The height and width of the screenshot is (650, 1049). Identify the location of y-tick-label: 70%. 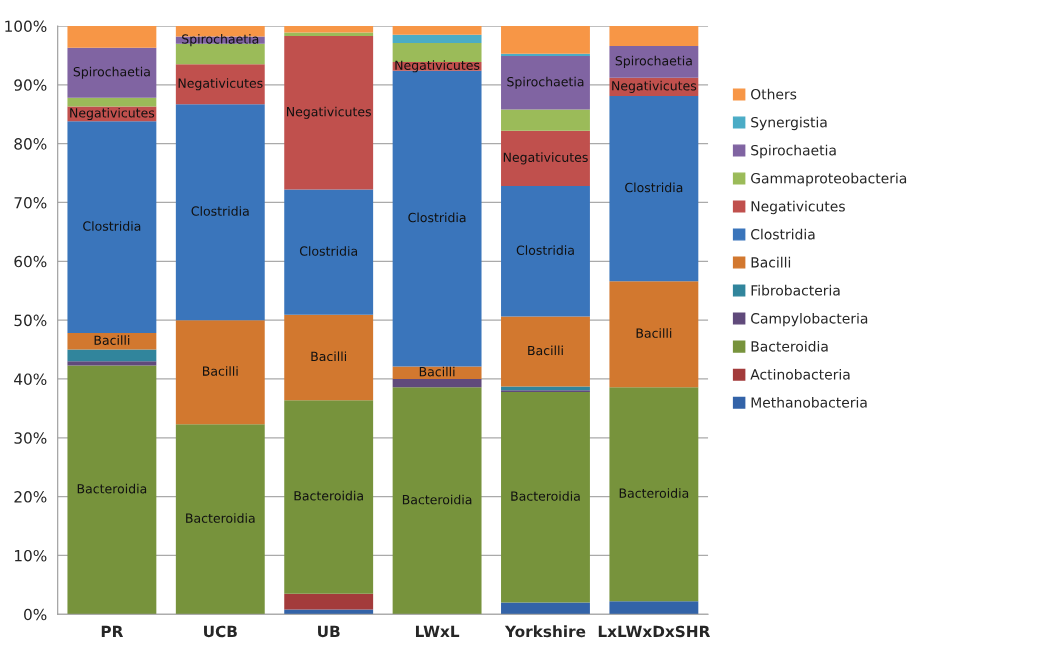
(30, 202).